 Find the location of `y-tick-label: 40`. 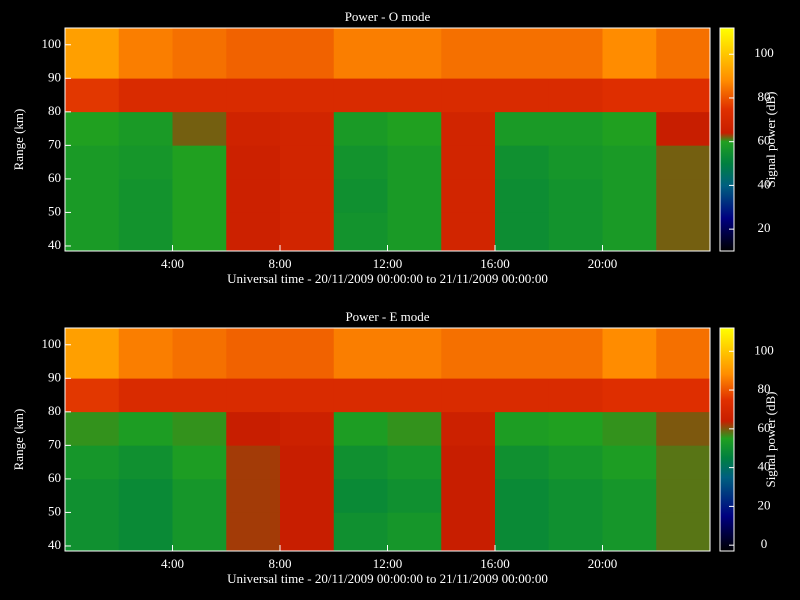

y-tick-label: 40 is located at coordinates (54, 244).